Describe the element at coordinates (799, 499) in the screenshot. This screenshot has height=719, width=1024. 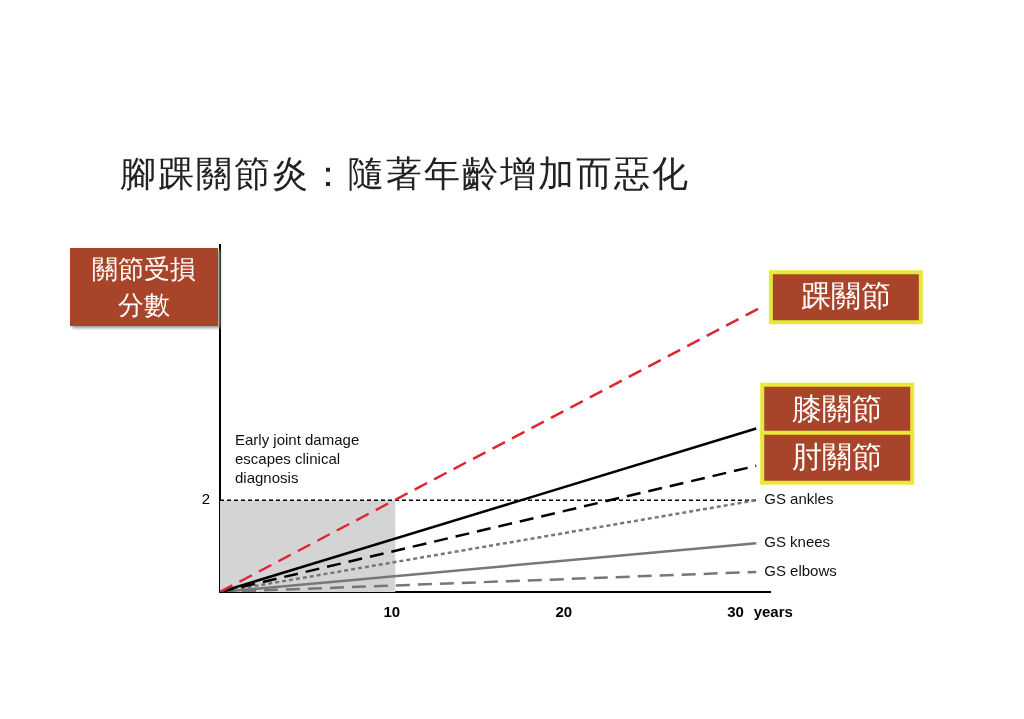
I see `series-label: GS ankles` at that location.